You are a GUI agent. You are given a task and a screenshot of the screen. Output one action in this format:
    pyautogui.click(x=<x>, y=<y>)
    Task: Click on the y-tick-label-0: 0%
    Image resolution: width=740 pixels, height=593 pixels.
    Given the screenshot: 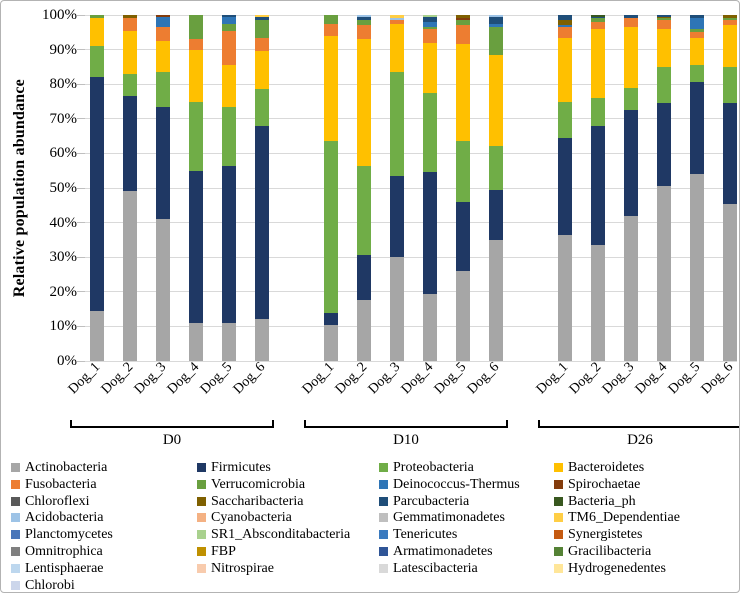 What is the action you would take?
    pyautogui.click(x=67, y=361)
    